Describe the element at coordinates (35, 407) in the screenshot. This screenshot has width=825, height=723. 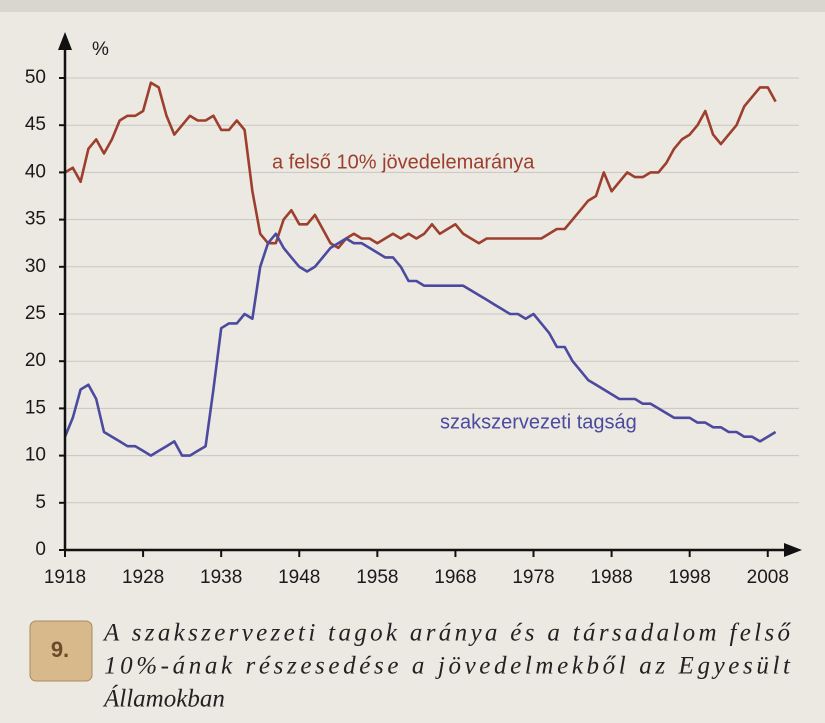
I see `y-tick-label: 15` at that location.